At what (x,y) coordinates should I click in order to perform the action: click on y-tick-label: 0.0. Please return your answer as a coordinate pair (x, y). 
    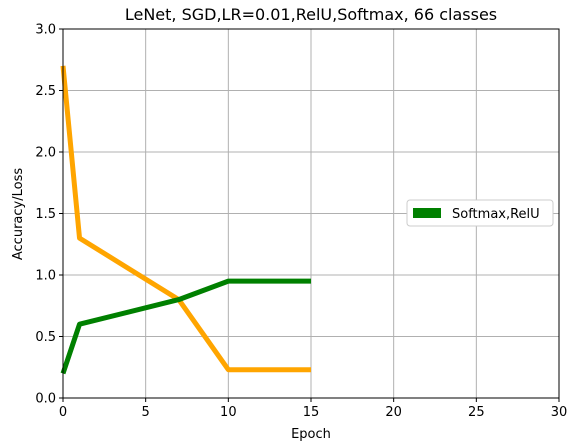
    Looking at the image, I should click on (45, 399).